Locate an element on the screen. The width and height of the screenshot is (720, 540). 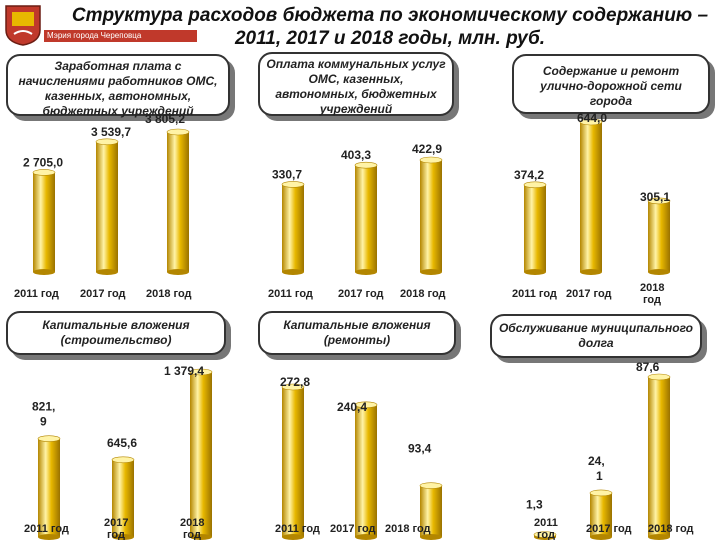
category-title: Капитальные вложения (строительство) is located at coordinates (116, 332).